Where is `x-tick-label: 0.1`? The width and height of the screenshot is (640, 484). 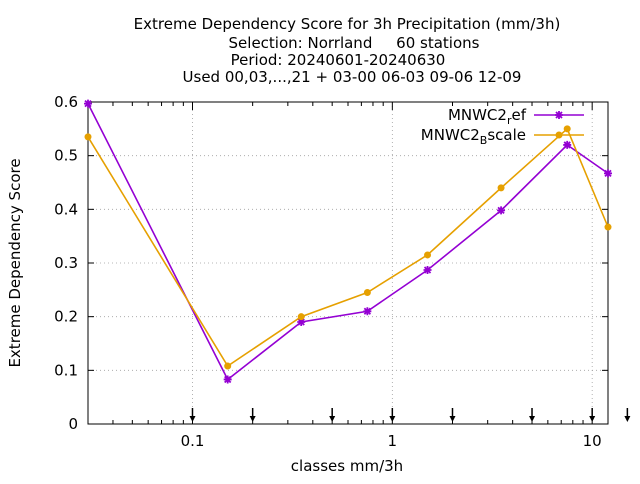
x-tick-label: 0.1 is located at coordinates (193, 441).